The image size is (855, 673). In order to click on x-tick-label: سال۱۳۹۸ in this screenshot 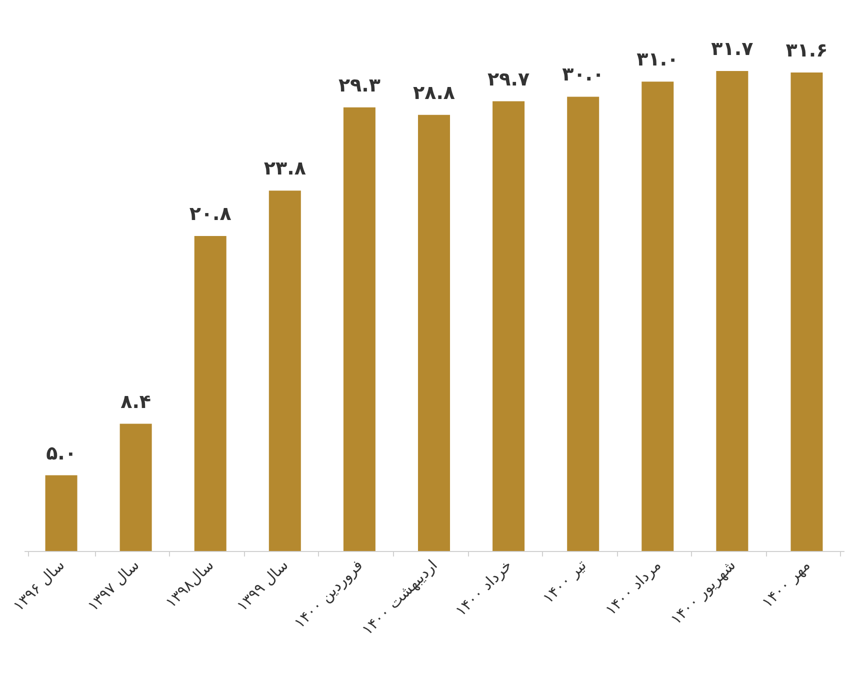, I will do `click(190, 584)`.